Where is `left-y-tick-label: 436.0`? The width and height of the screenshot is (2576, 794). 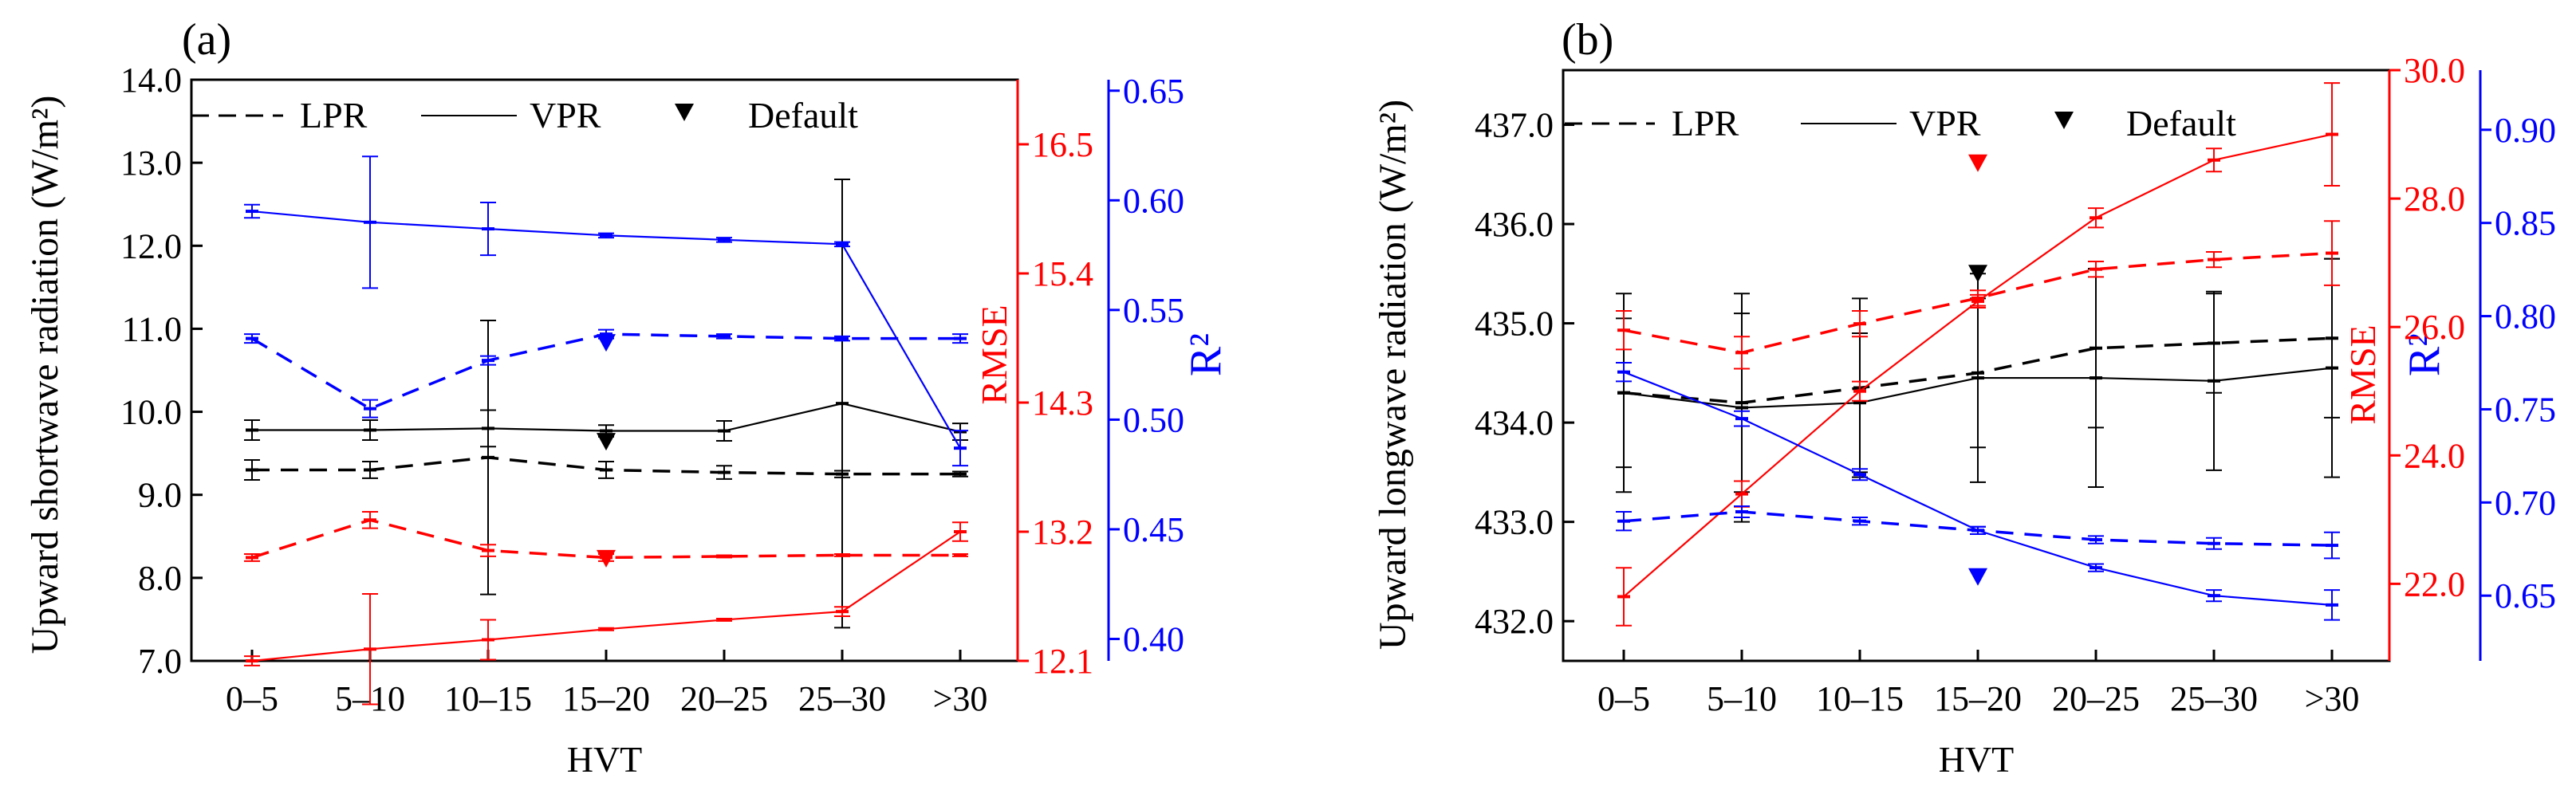
left-y-tick-label: 436.0 is located at coordinates (1514, 225).